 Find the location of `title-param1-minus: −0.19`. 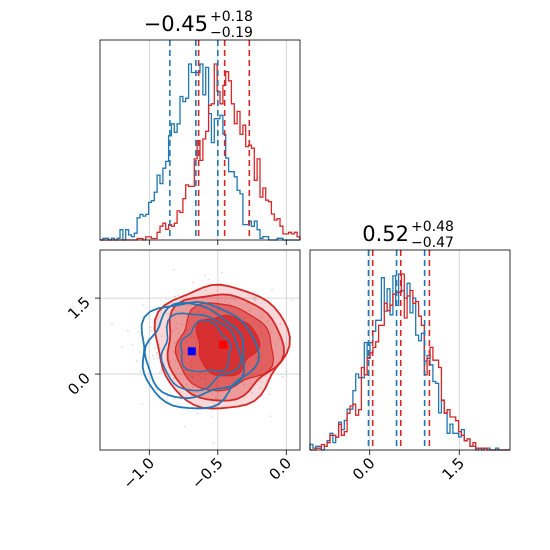

title-param1-minus: −0.19 is located at coordinates (231, 33).